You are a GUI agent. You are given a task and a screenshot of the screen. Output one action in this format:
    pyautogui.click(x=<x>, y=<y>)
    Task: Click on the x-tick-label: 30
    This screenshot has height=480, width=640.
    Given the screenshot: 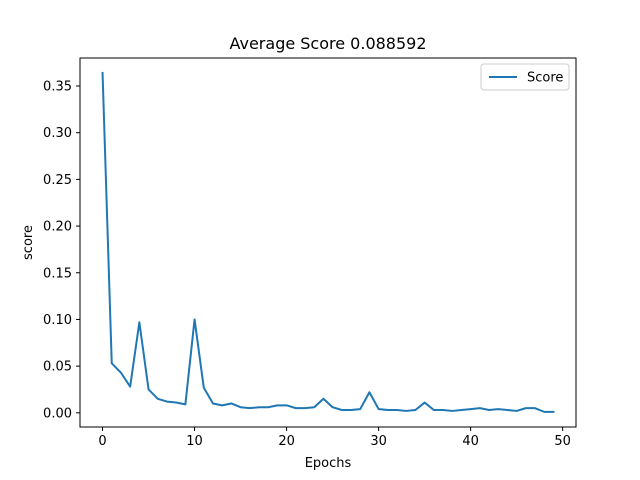 What is the action you would take?
    pyautogui.click(x=378, y=441)
    